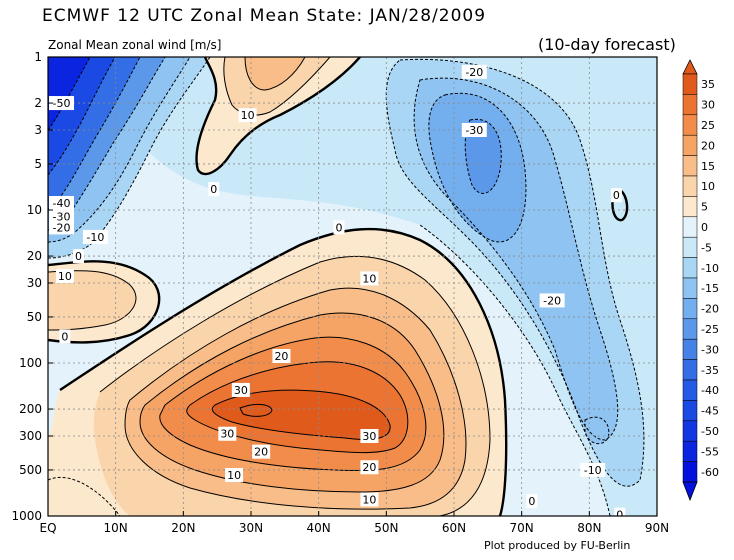 Image resolution: width=734 pixels, height=560 pixels. Describe the element at coordinates (38, 130) in the screenshot. I see `y-tick-label: 3` at that location.